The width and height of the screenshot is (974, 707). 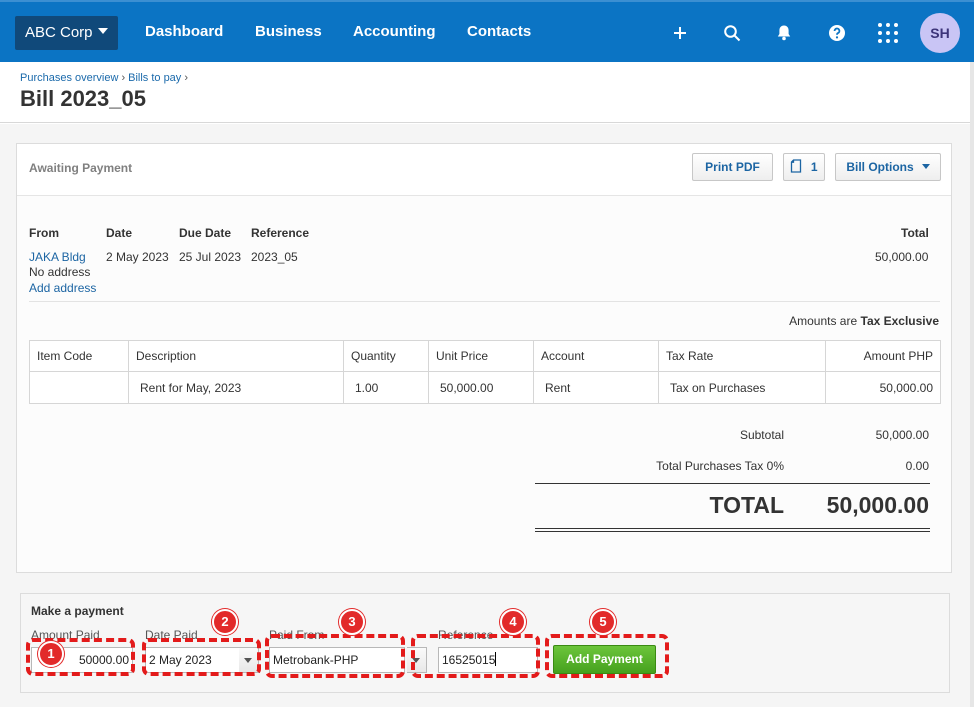 What do you see at coordinates (69, 78) in the screenshot?
I see `breadcrumb-purchases-overview: Purchases overview` at bounding box center [69, 78].